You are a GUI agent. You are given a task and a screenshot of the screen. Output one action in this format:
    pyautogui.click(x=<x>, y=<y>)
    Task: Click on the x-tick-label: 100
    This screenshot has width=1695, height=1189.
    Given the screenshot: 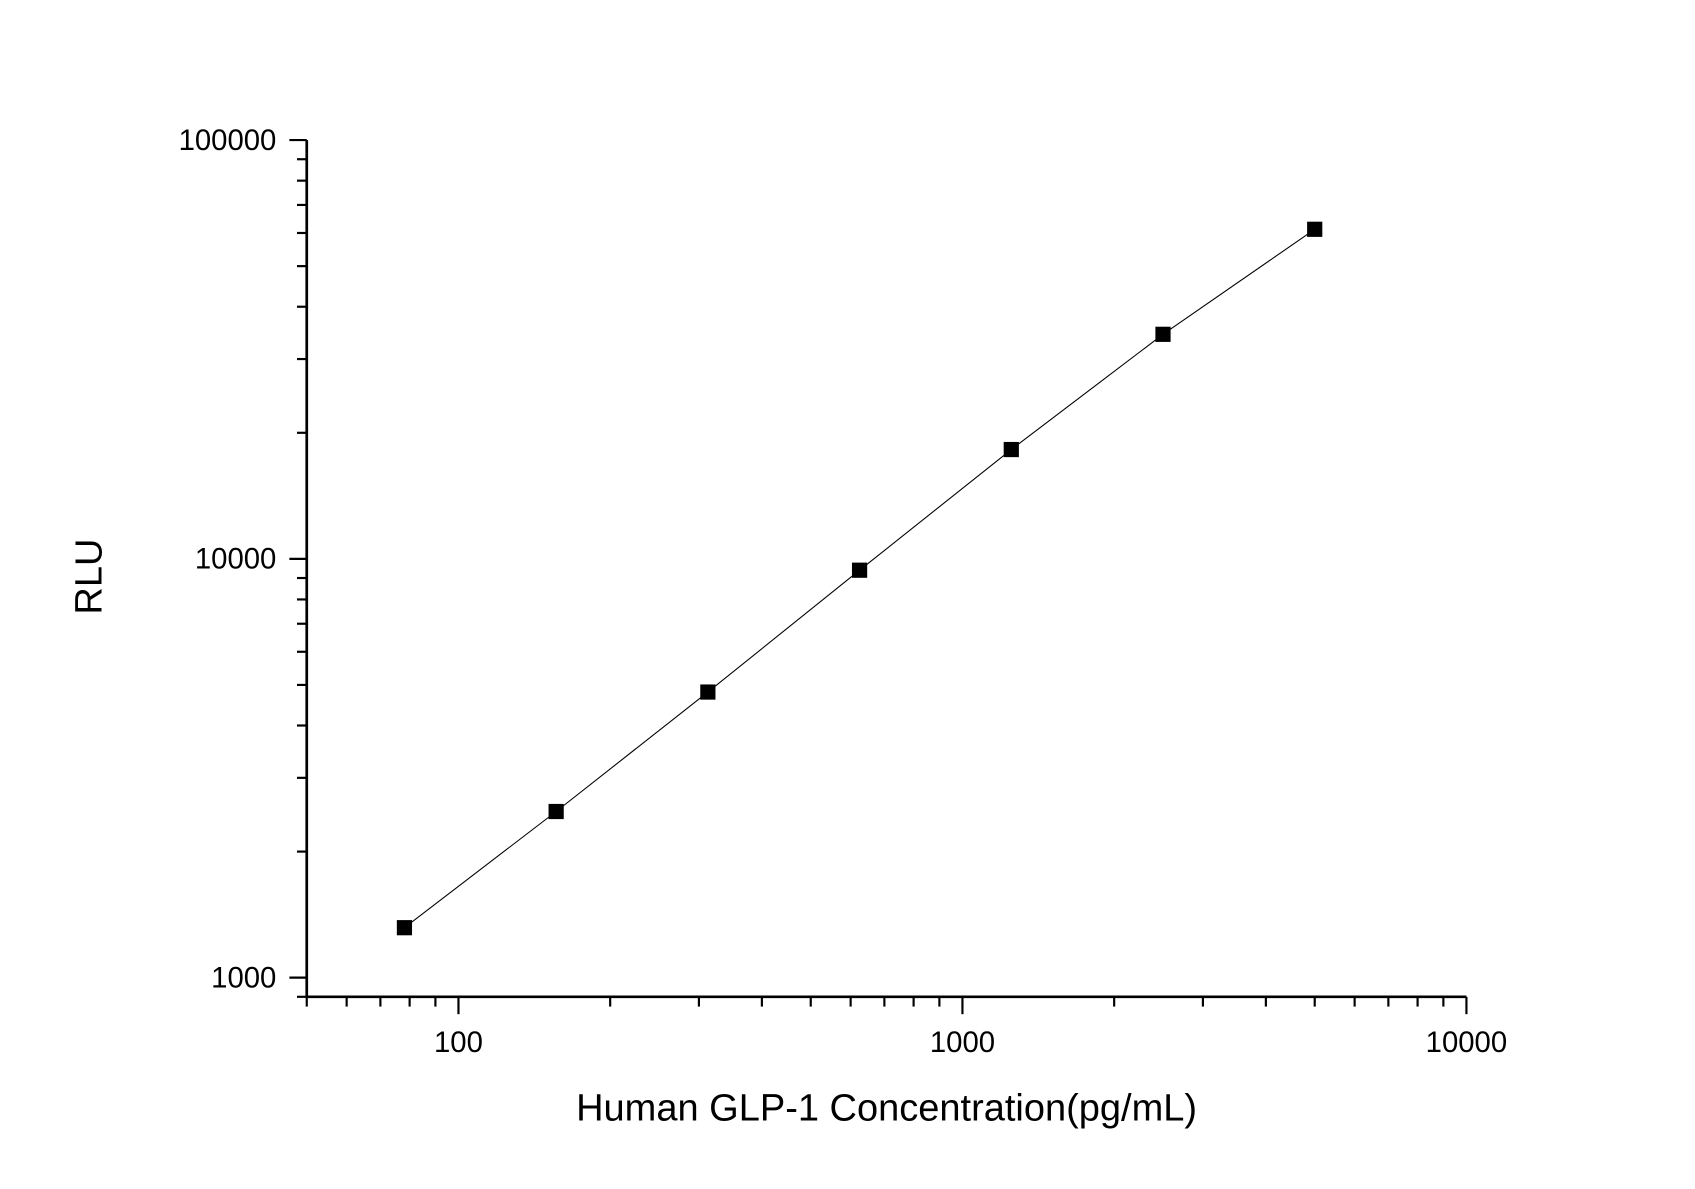 What is the action you would take?
    pyautogui.click(x=458, y=1042)
    